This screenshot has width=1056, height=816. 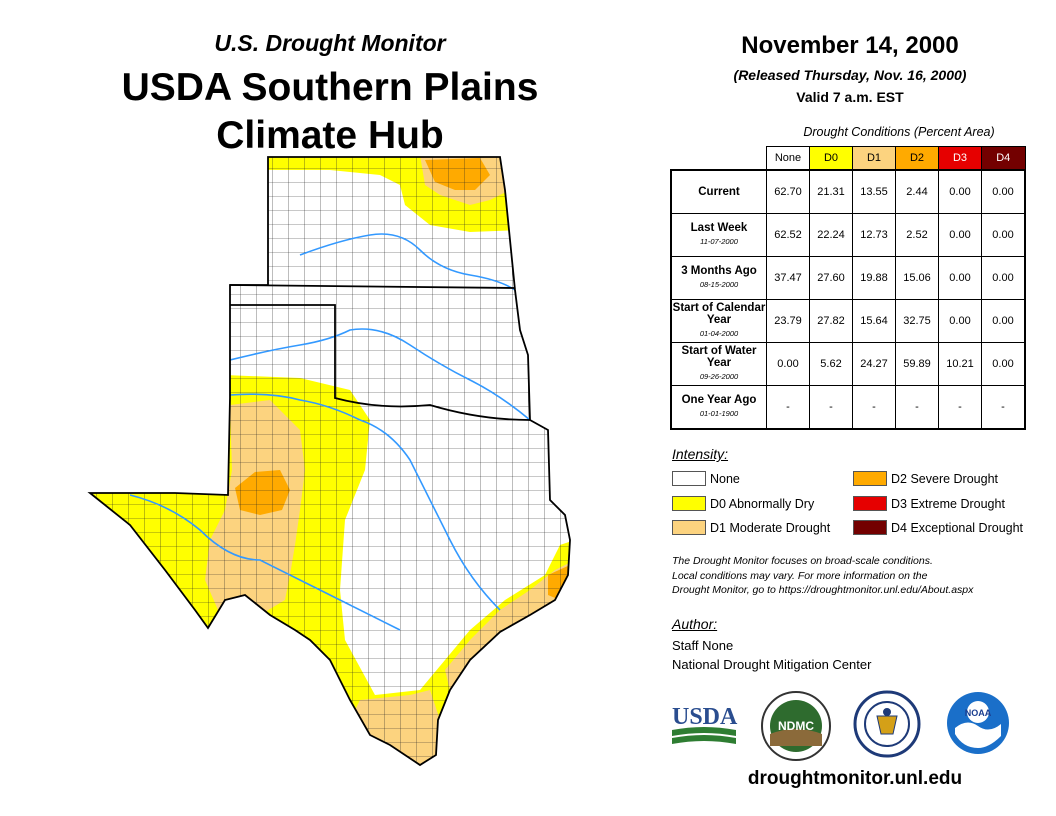 I want to click on column-header-d0: D0, so click(x=831, y=158).